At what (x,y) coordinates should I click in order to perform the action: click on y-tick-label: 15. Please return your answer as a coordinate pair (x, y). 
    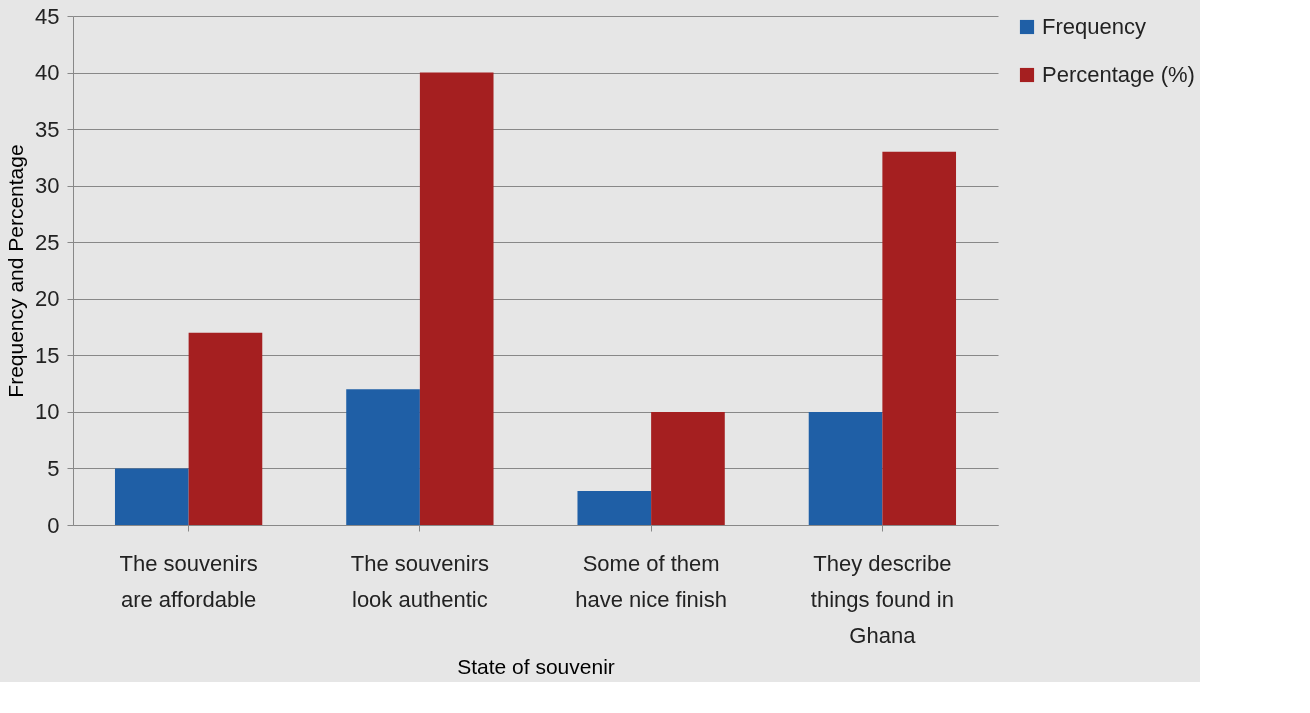
    Looking at the image, I should click on (47, 355).